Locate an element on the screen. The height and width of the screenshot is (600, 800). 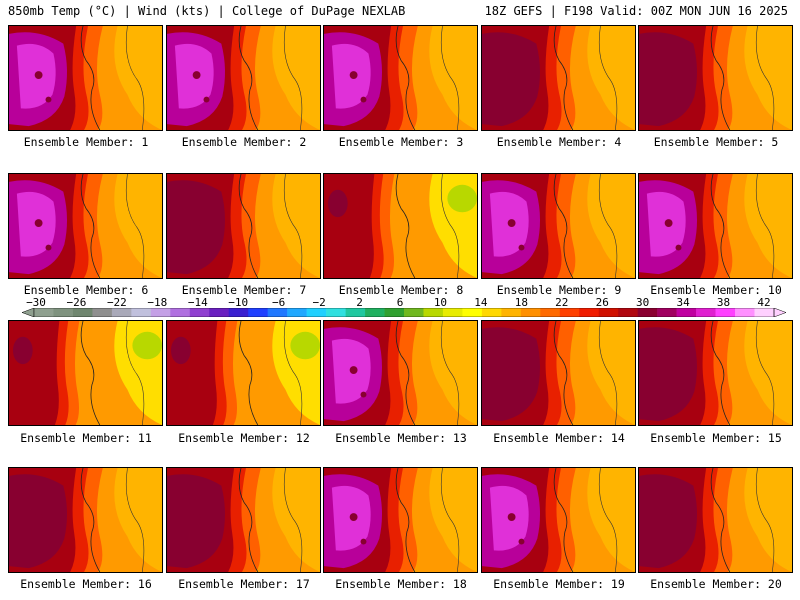
colorbar-tick-label: −2 is located at coordinates (319, 302).